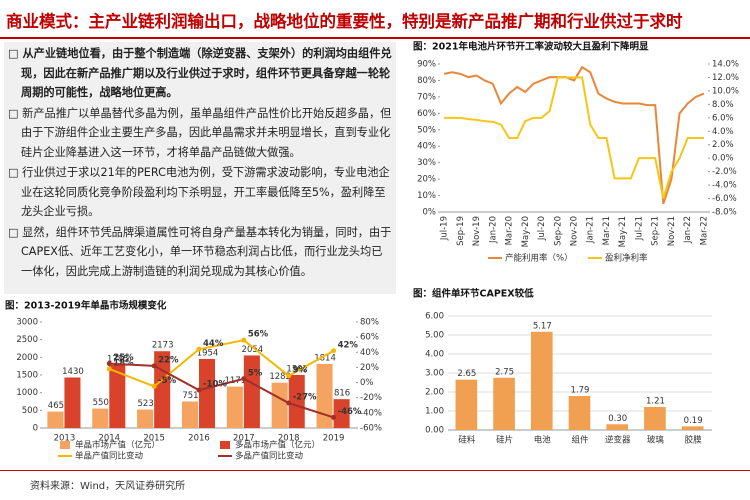 This screenshot has height=500, width=750. What do you see at coordinates (255, 373) in the screenshot?
I see `value-label: 5%` at bounding box center [255, 373].